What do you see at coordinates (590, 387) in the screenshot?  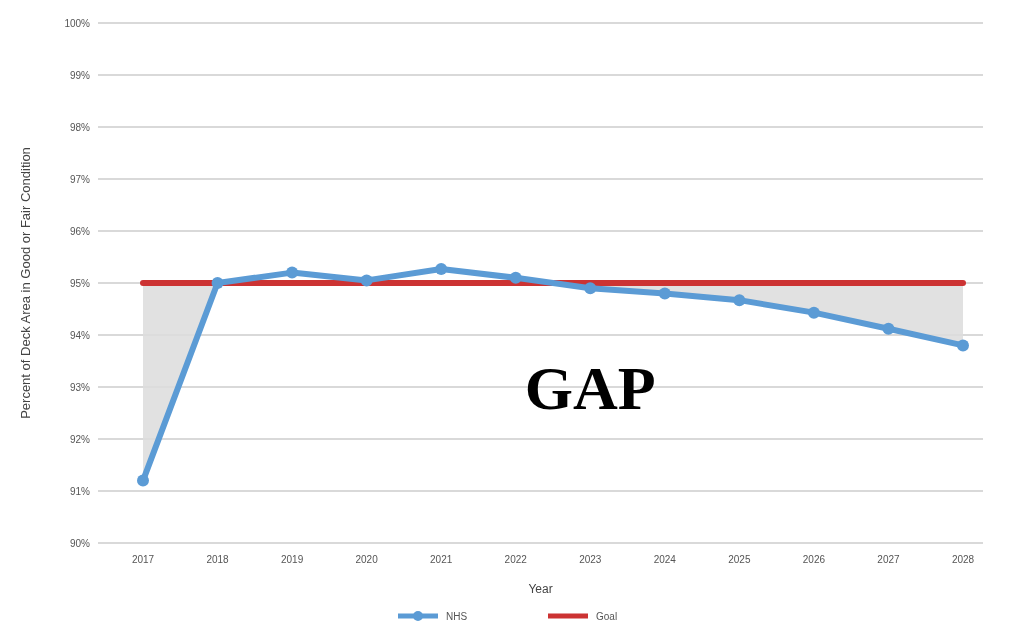 I see `annotation: GAP` at bounding box center [590, 387].